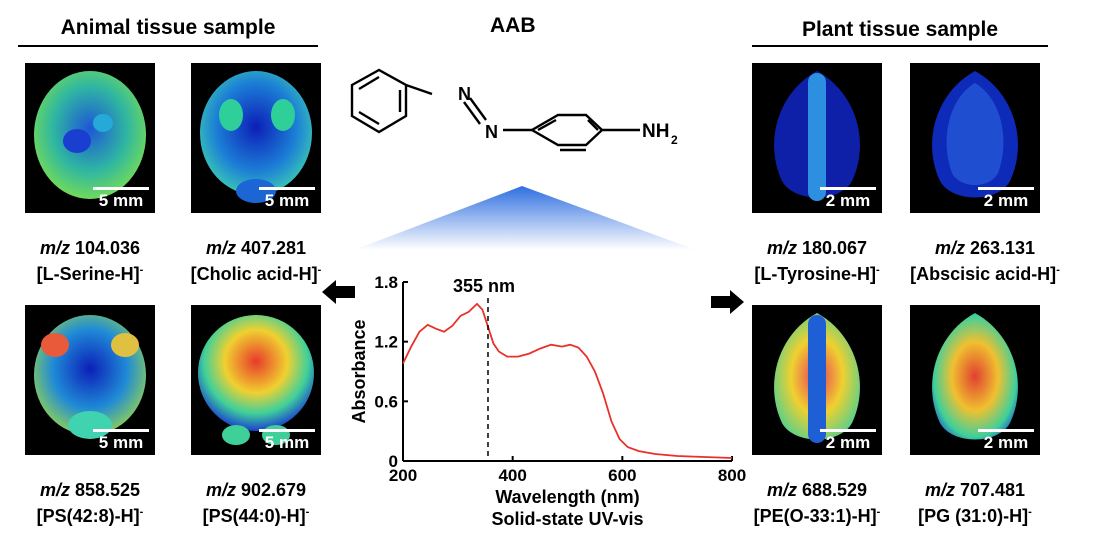 The height and width of the screenshot is (555, 1108). I want to click on scale-bar-animal-4: 5 mm, so click(287, 441).